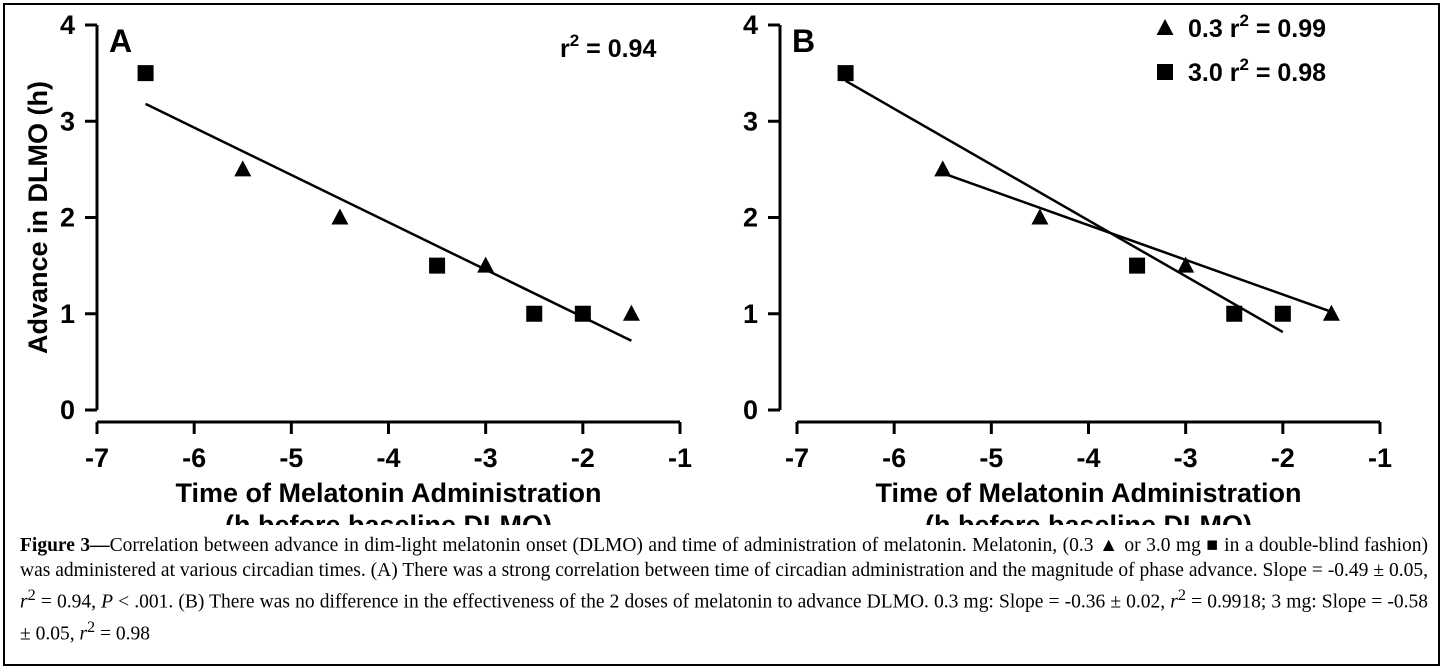  What do you see at coordinates (68, 602) in the screenshot?
I see `caption-text: = 0.94,` at bounding box center [68, 602].